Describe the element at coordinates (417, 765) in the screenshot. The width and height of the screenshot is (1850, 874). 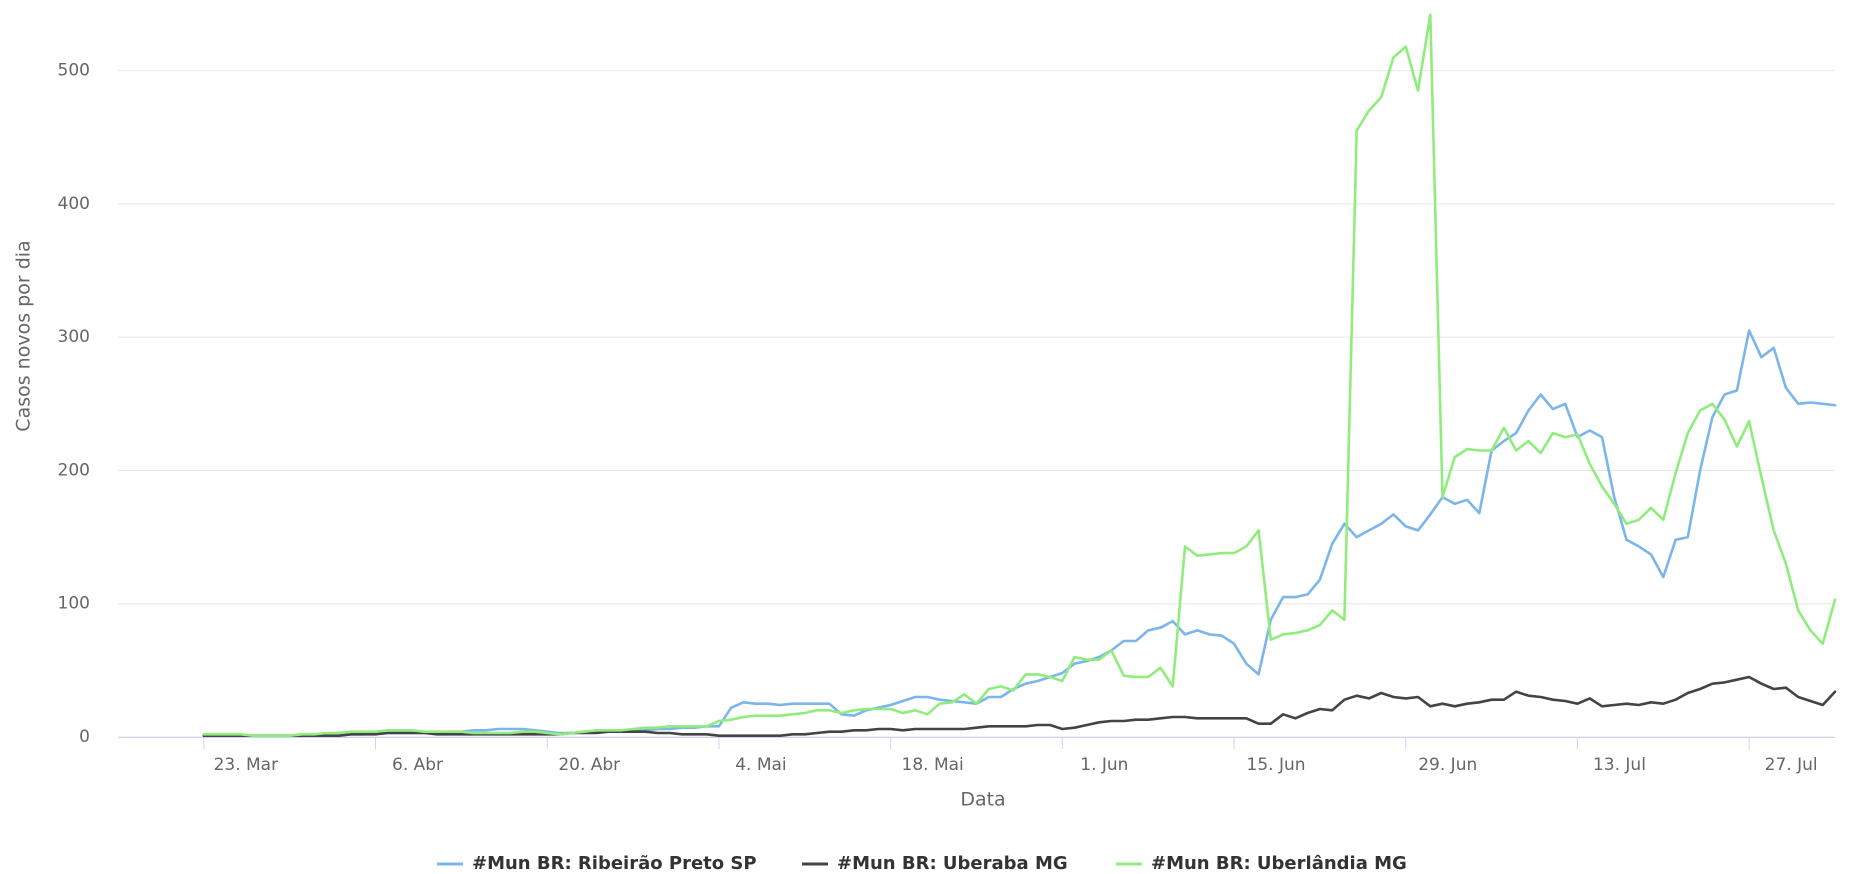
I see `x-tick-label: 6. Abr` at that location.